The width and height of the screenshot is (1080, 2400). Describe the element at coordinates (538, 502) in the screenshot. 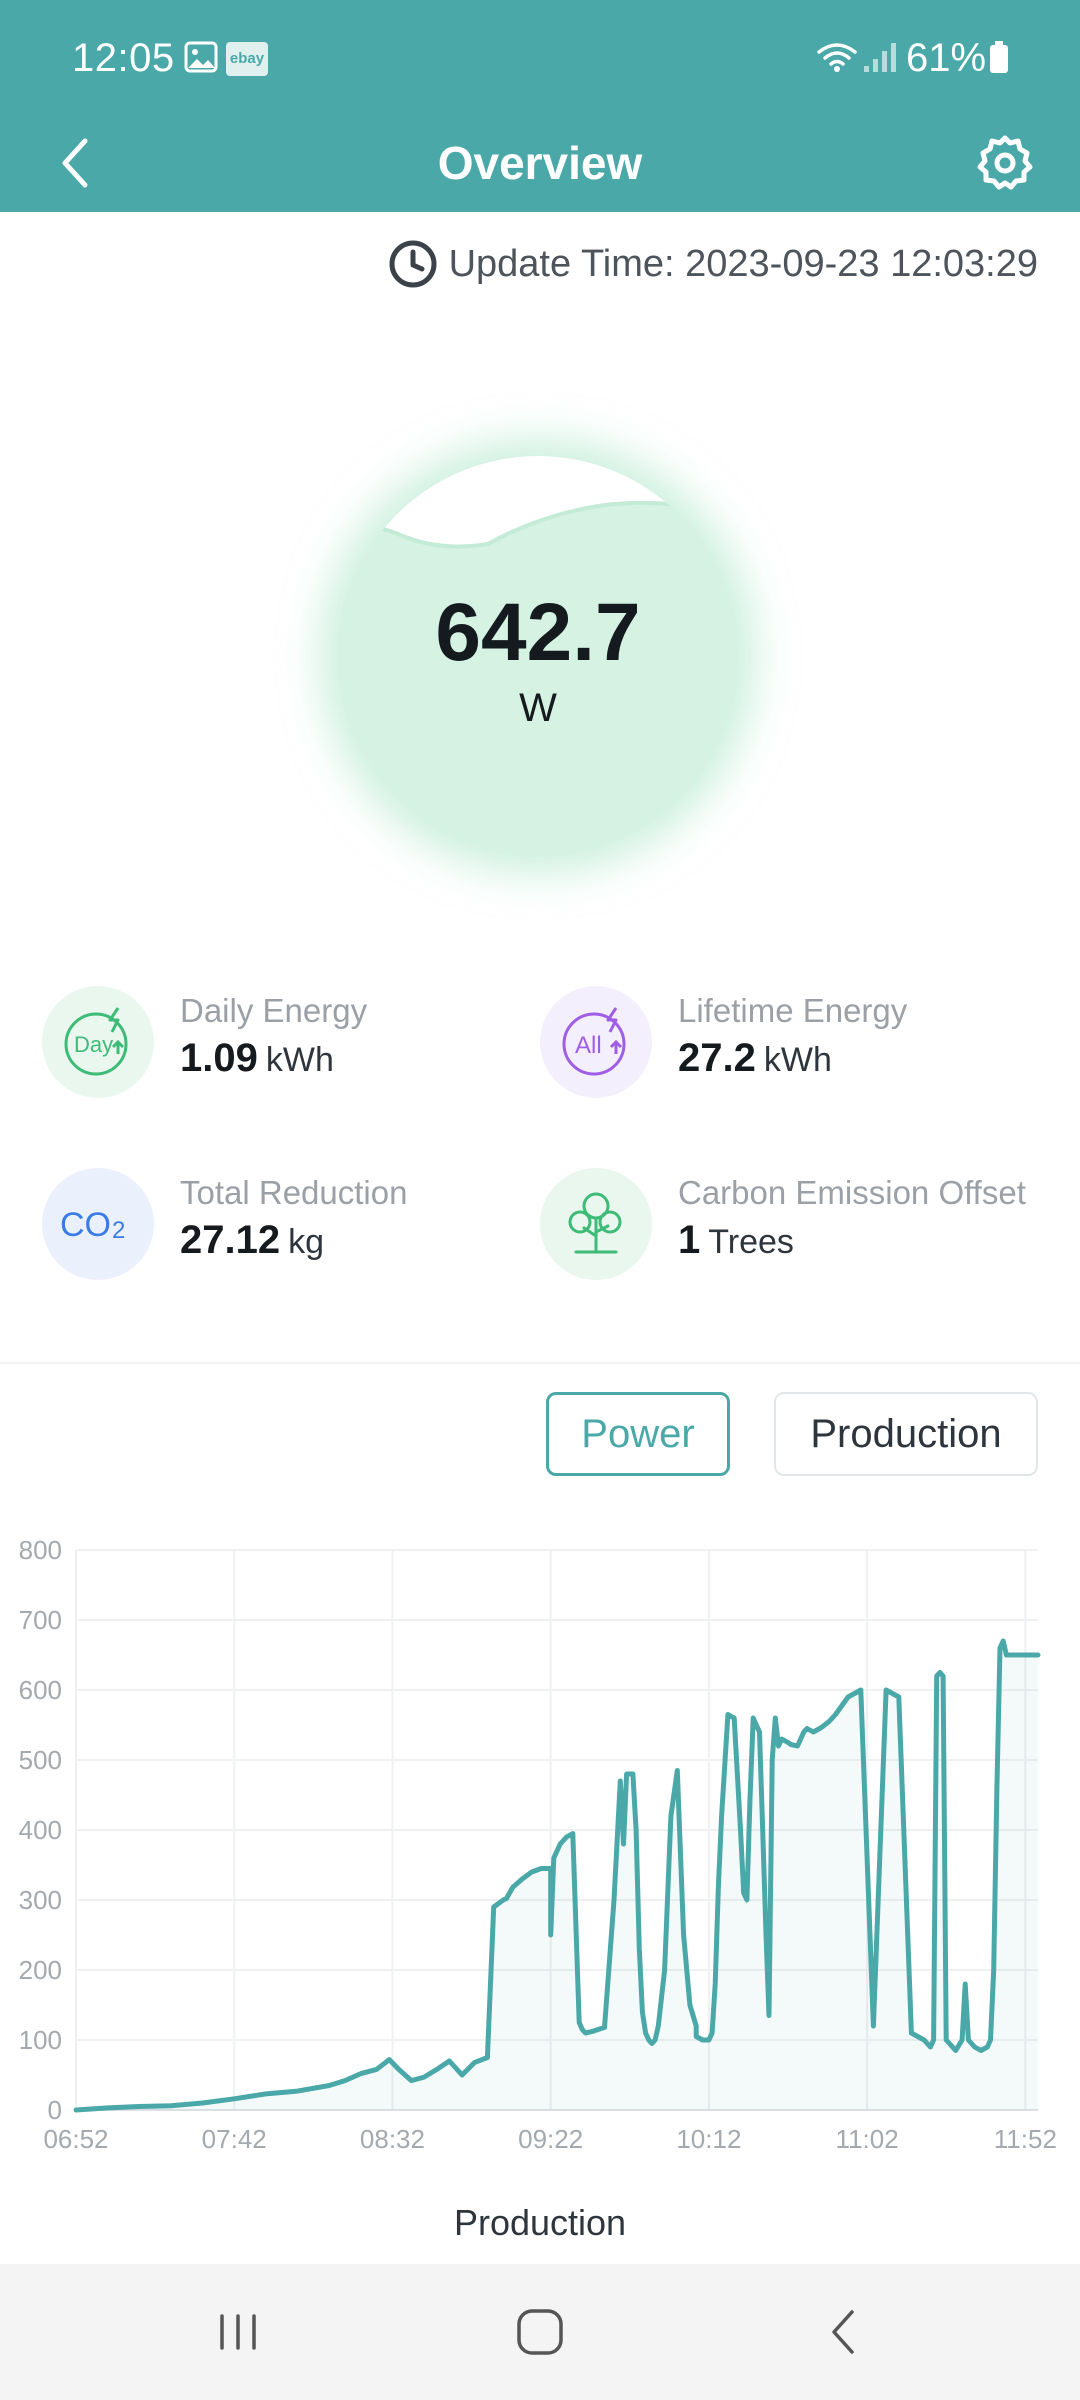

I see `power-wave` at that location.